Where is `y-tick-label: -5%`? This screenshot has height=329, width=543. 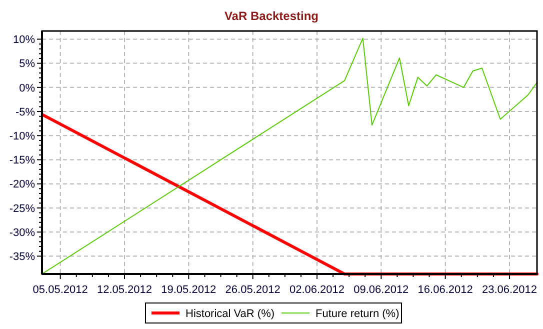
y-tick-label: -5% is located at coordinates (25, 112).